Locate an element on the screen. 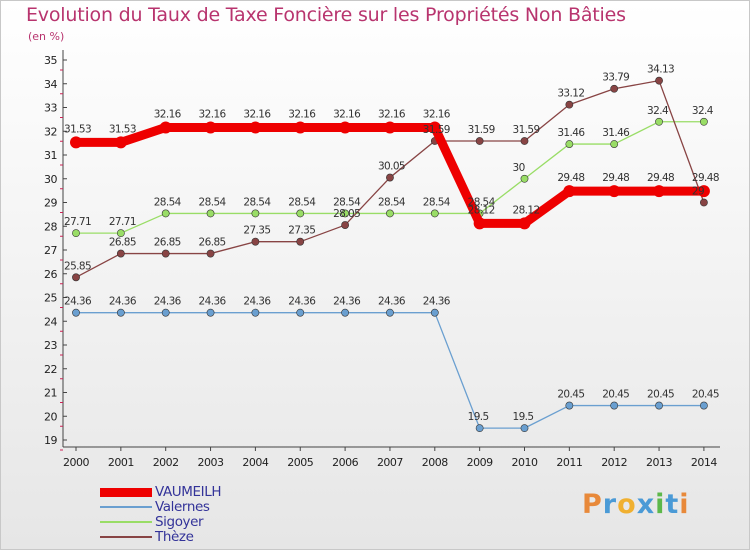 The height and width of the screenshot is (550, 750). x-tick-label: 2000 is located at coordinates (76, 462).